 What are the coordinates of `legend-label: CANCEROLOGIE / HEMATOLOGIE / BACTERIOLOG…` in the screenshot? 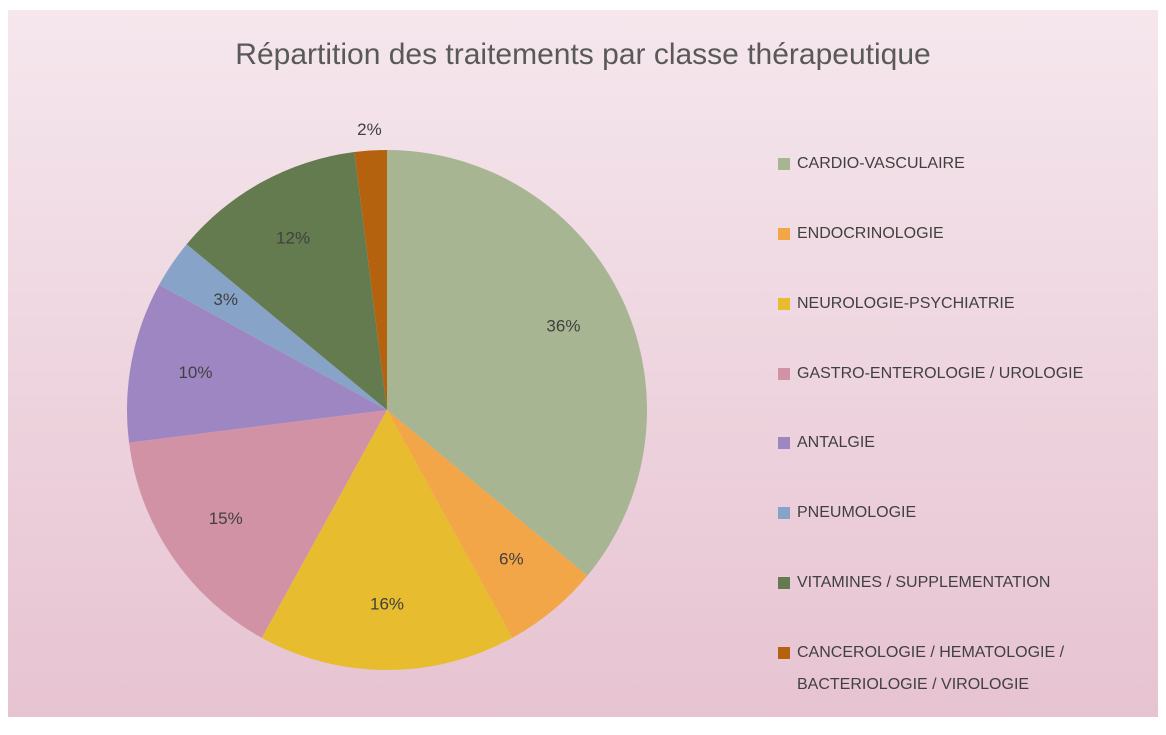 It's located at (931, 668).